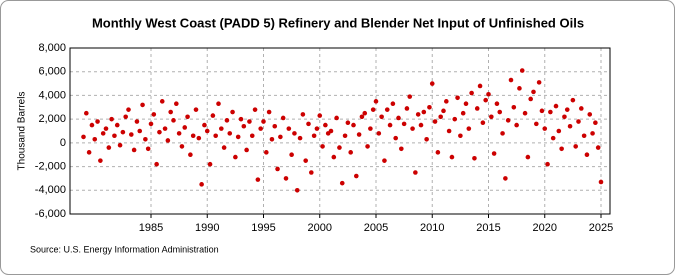  I want to click on x-tick-label: 2005, so click(376, 228).